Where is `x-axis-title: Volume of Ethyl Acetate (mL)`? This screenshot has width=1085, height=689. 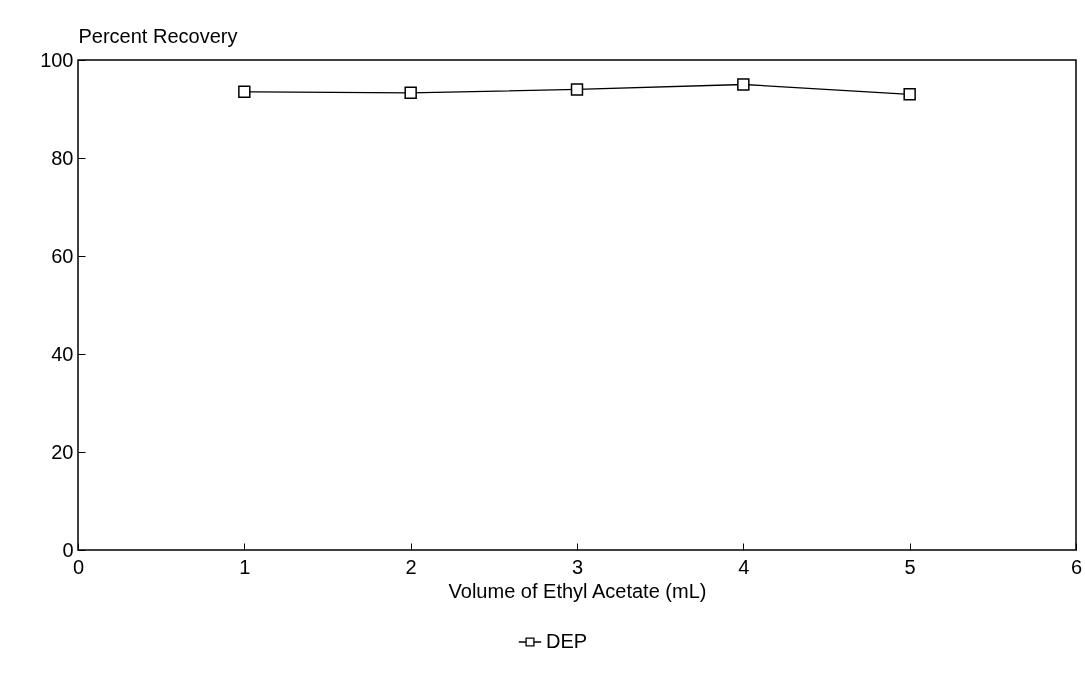
x-axis-title: Volume of Ethyl Acetate (mL) is located at coordinates (577, 590).